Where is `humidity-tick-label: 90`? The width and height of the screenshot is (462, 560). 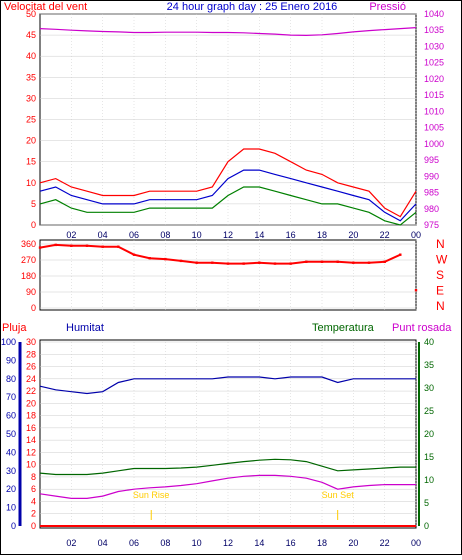 humidity-tick-label: 90 is located at coordinates (11, 360).